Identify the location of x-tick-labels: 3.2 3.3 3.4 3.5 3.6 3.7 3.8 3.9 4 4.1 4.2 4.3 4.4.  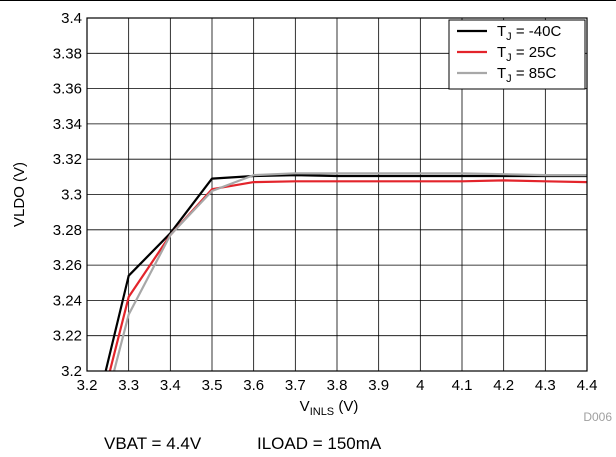
(337, 385).